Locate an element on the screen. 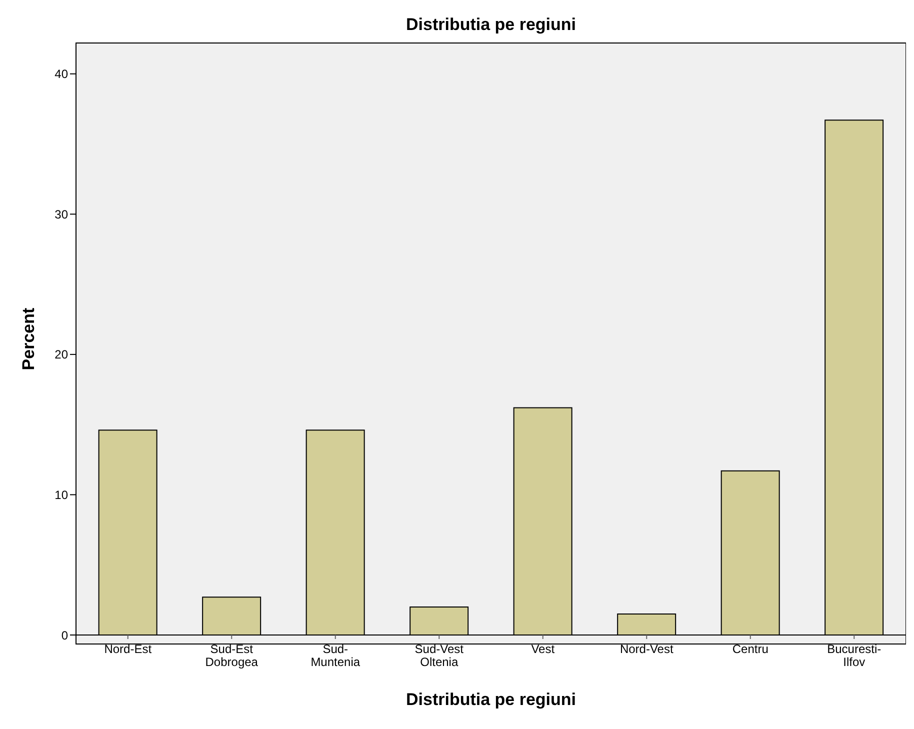 The image size is (914, 729). y-tick-label: 30 is located at coordinates (61, 214).